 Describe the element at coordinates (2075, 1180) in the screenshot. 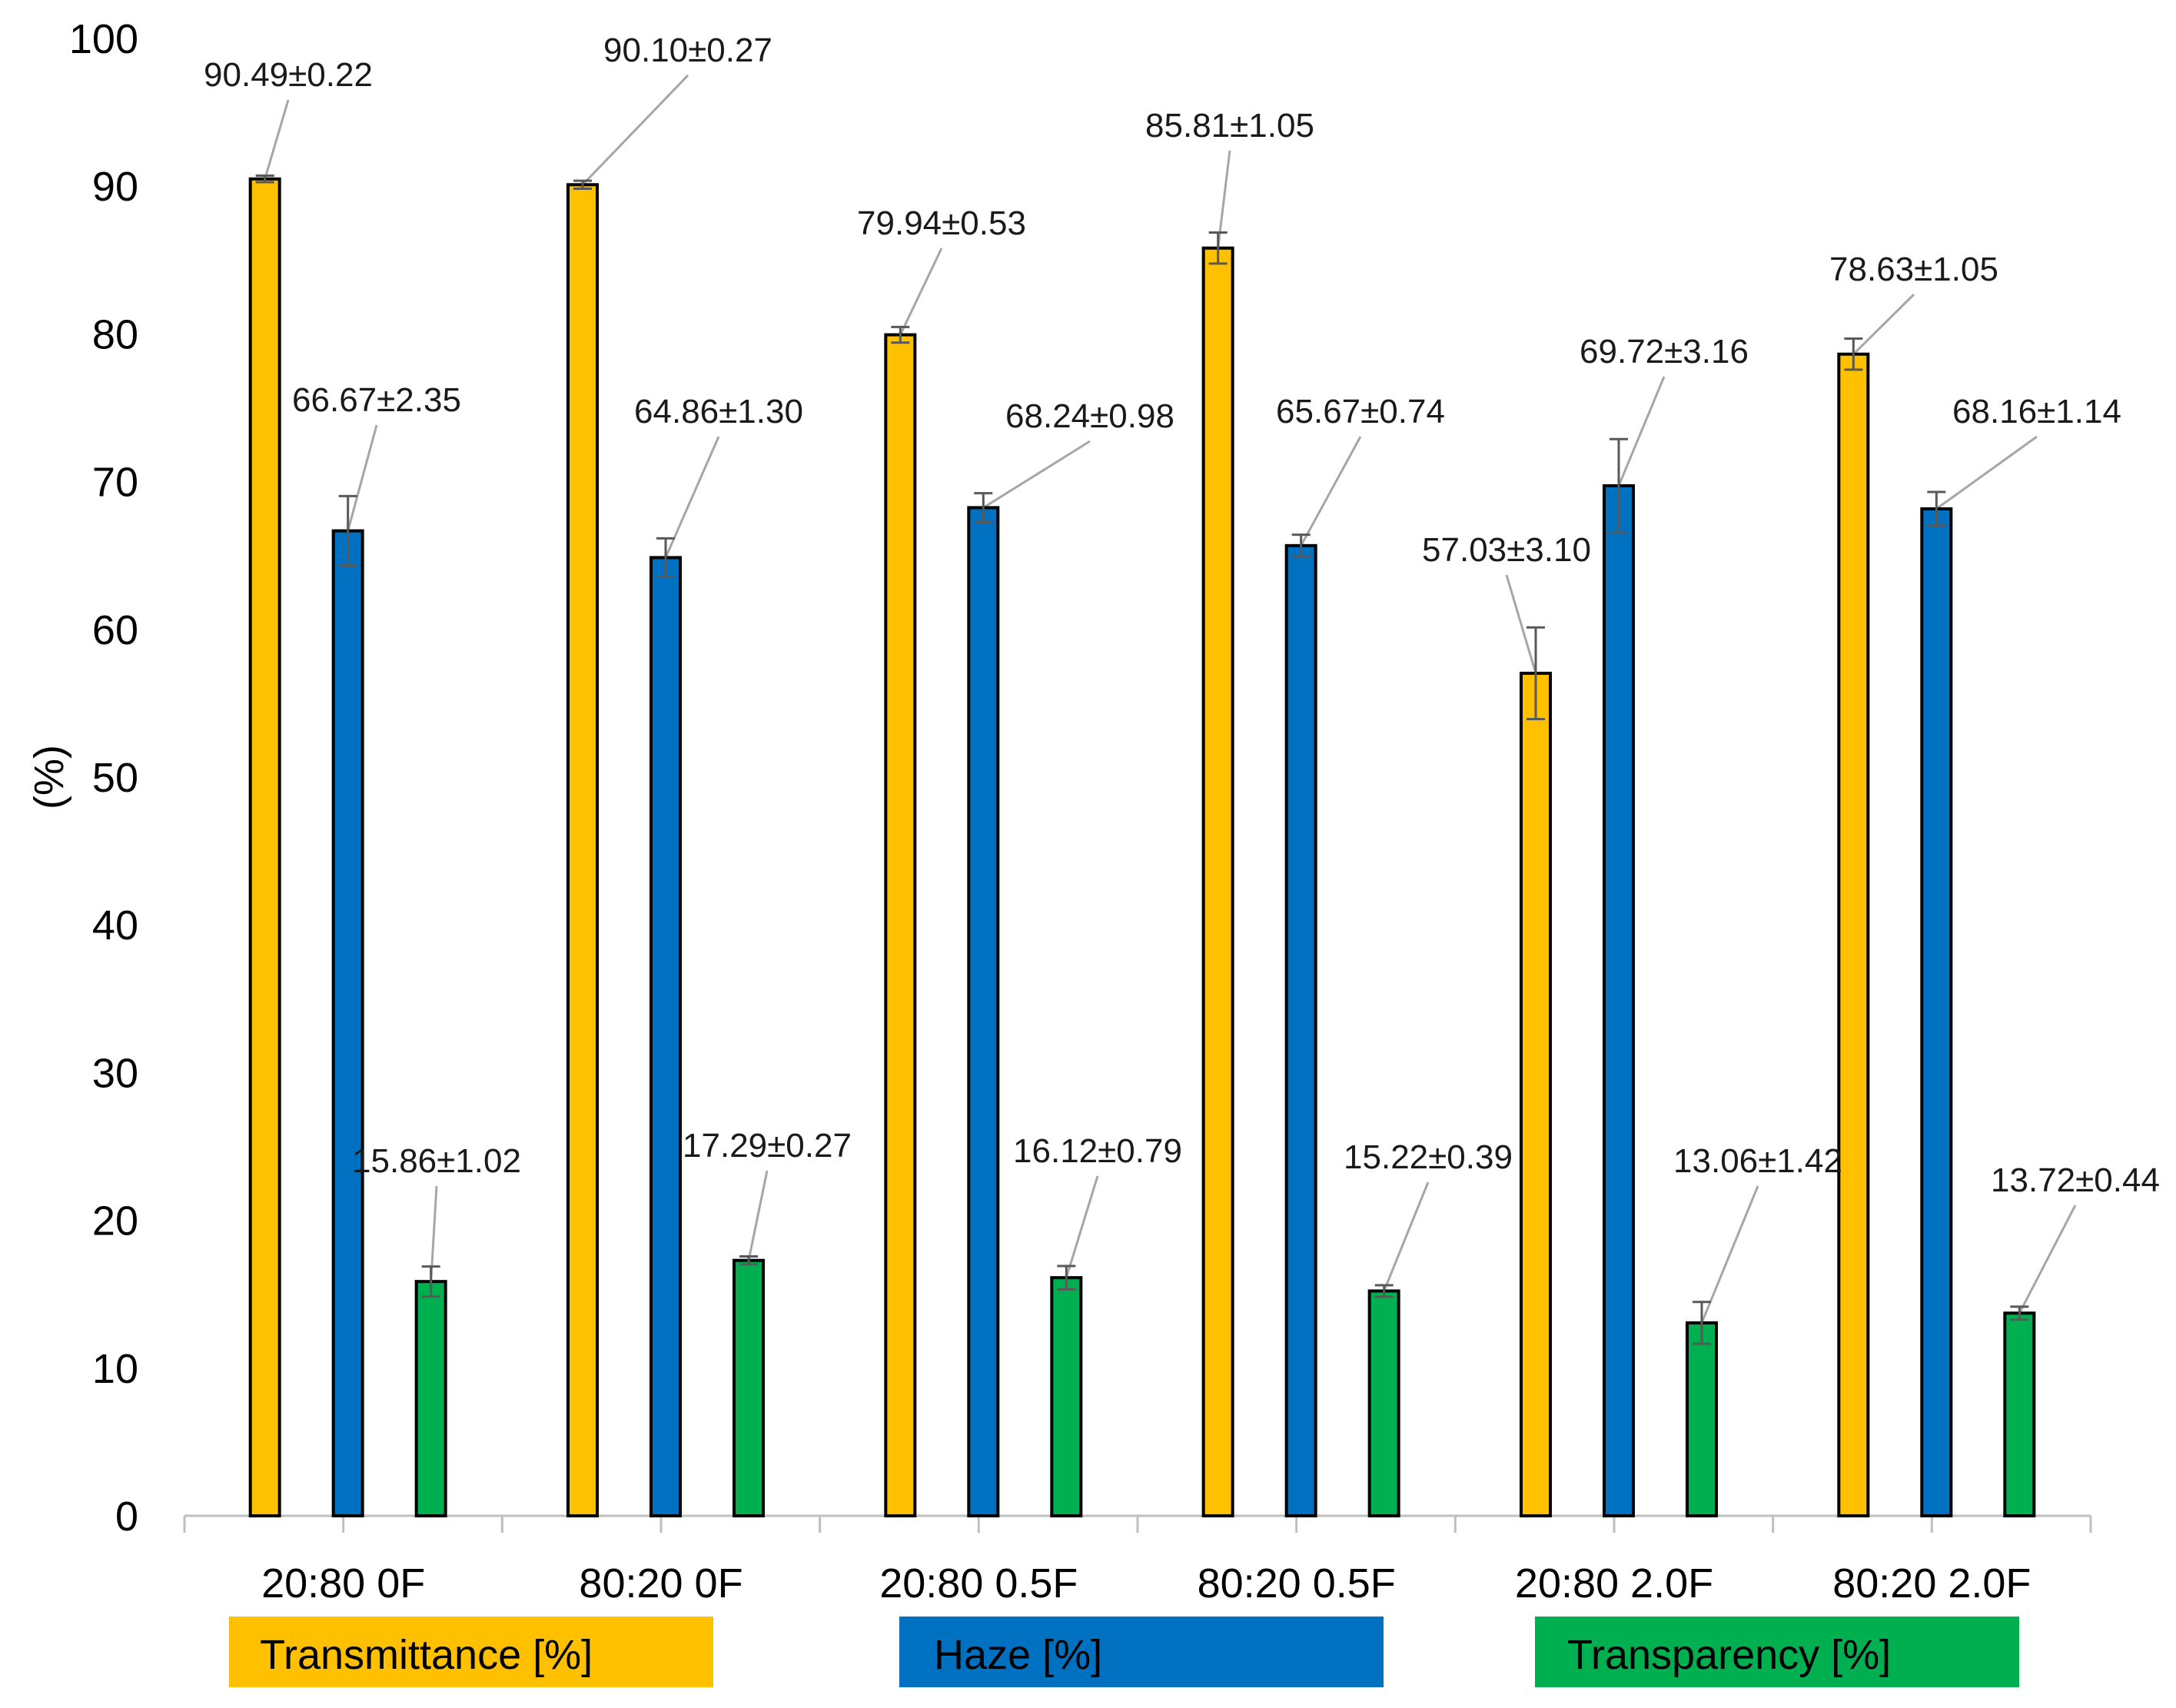

I see `data-label: 13.72±0.44` at that location.